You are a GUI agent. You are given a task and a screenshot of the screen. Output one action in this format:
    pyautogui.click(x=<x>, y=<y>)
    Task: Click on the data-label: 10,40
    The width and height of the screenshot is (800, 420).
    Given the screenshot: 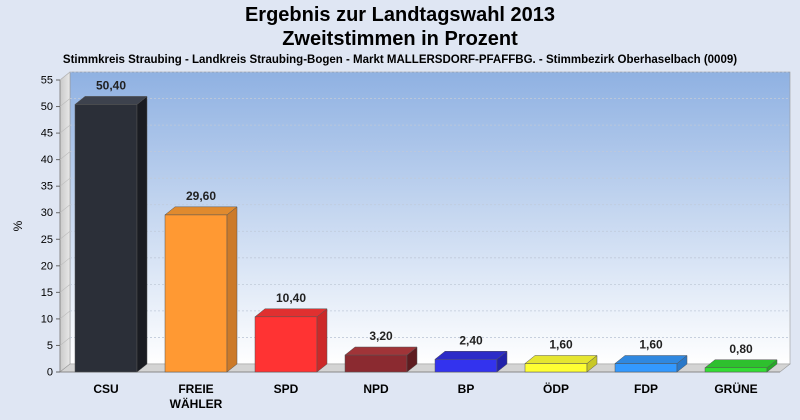 What is the action you would take?
    pyautogui.click(x=291, y=298)
    